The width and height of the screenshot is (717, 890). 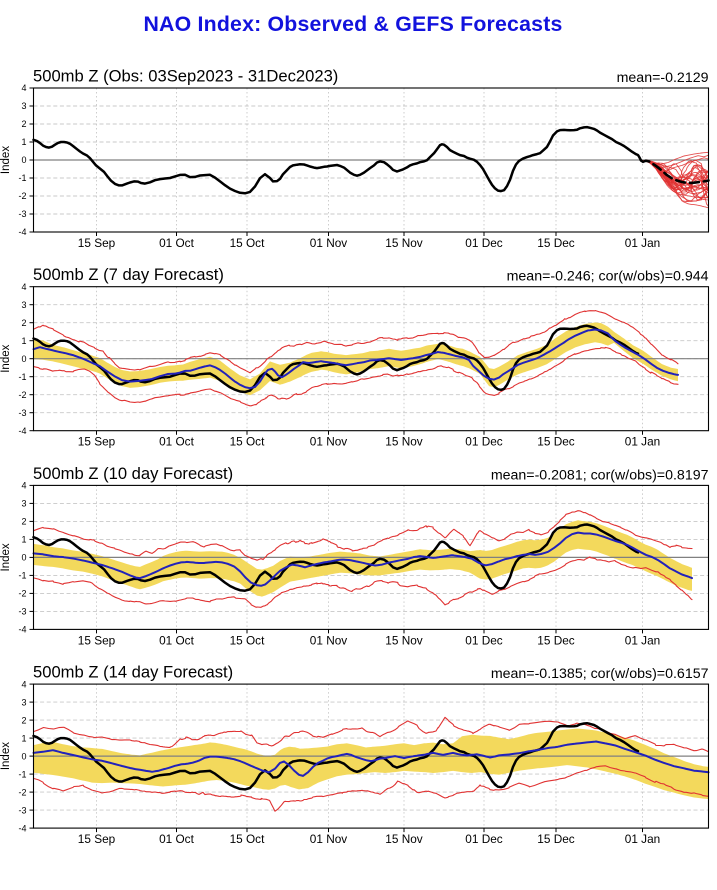 I want to click on svg-text:mean=-0.1385; cor(w/obs)=0.615: mean=-0.1385; cor(w/obs)=0.6157, so click(x=600, y=674).